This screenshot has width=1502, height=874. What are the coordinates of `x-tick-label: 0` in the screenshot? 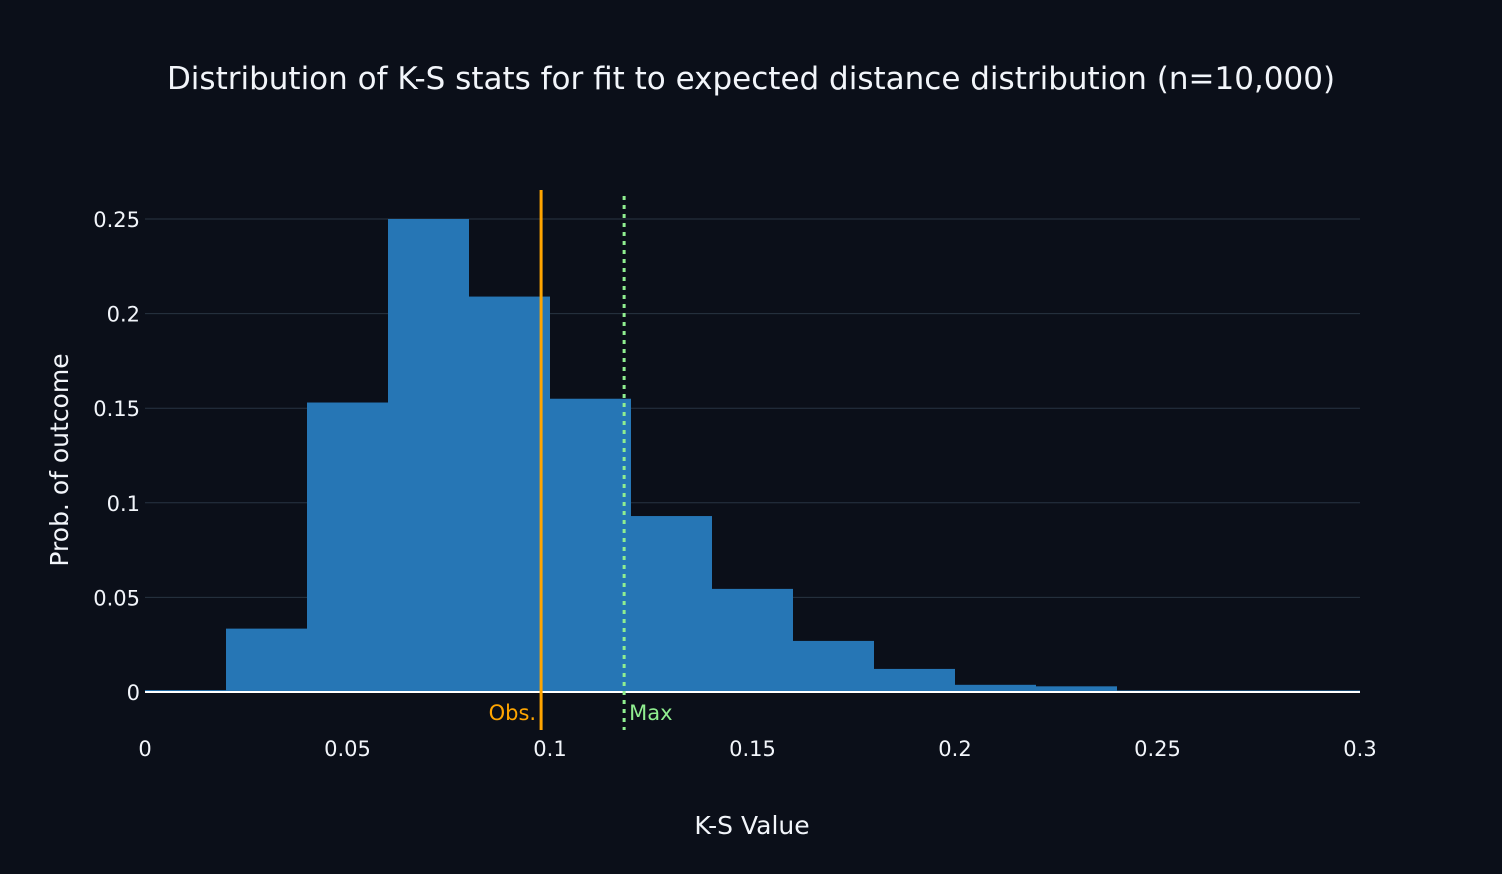 It's located at (144, 749).